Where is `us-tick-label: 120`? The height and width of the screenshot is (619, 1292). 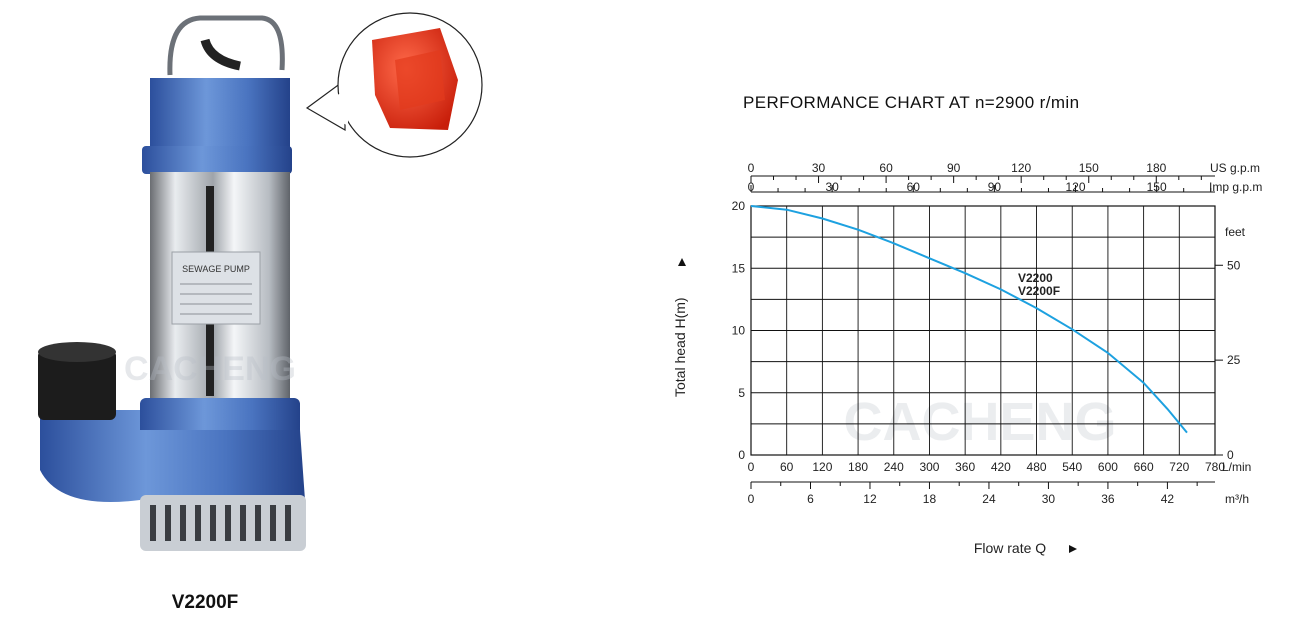 us-tick-label: 120 is located at coordinates (1021, 168).